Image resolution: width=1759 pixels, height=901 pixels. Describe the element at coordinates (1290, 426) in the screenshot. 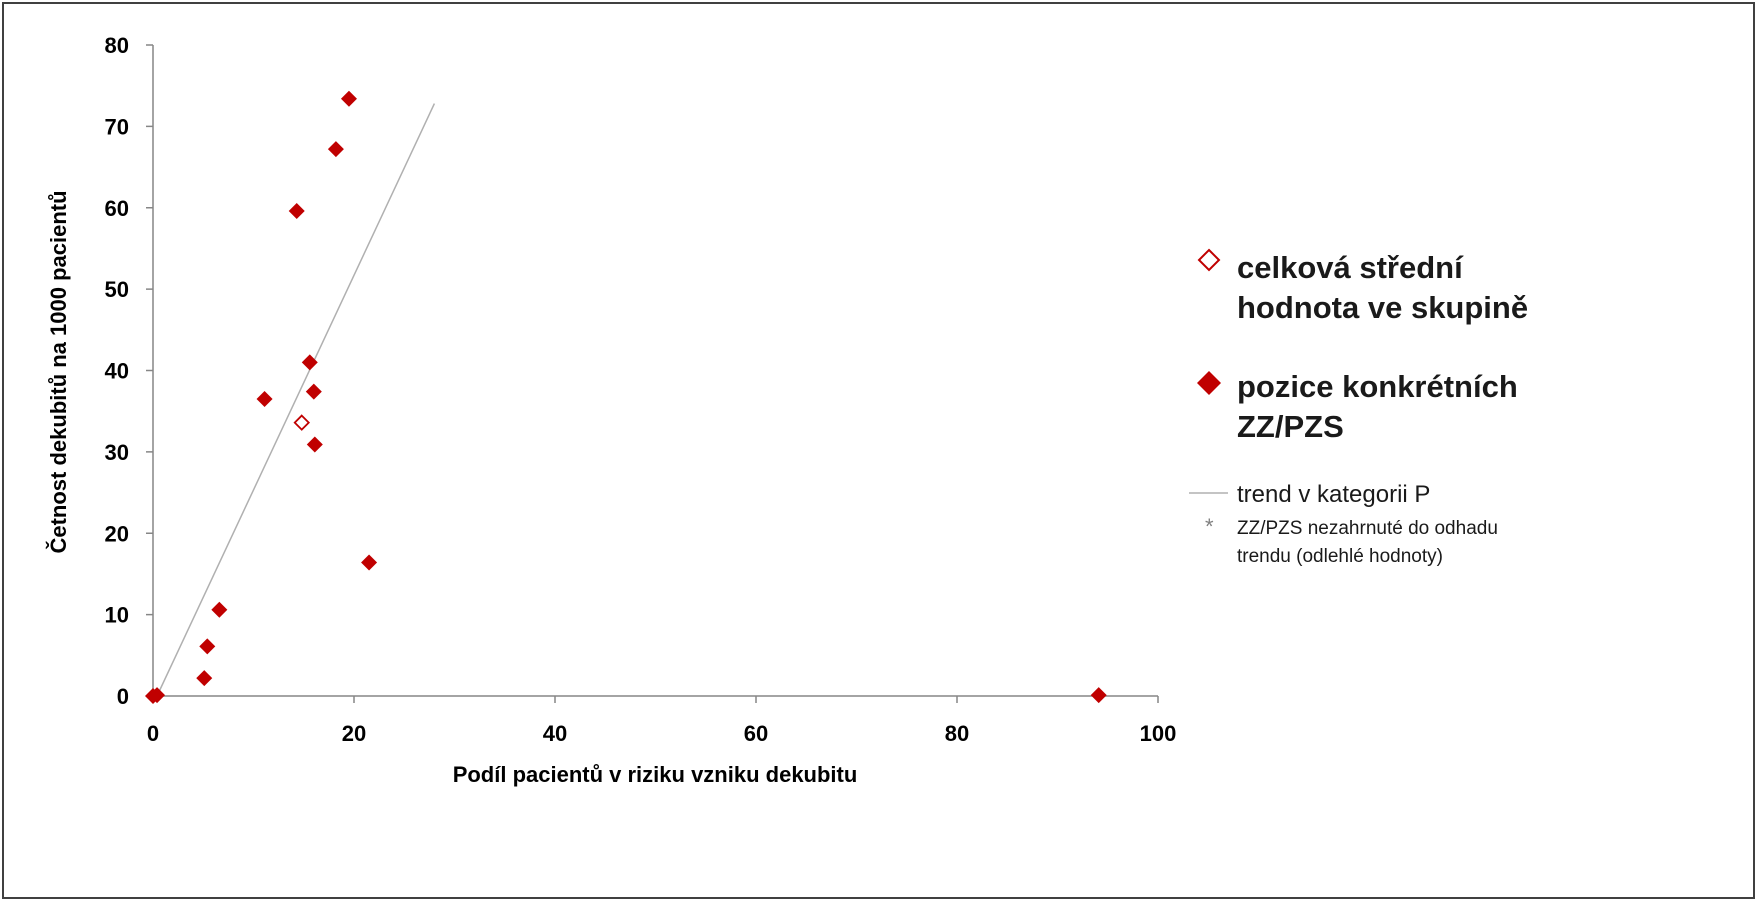

I see `legend-points-label-line2: ZZ/PZS` at that location.